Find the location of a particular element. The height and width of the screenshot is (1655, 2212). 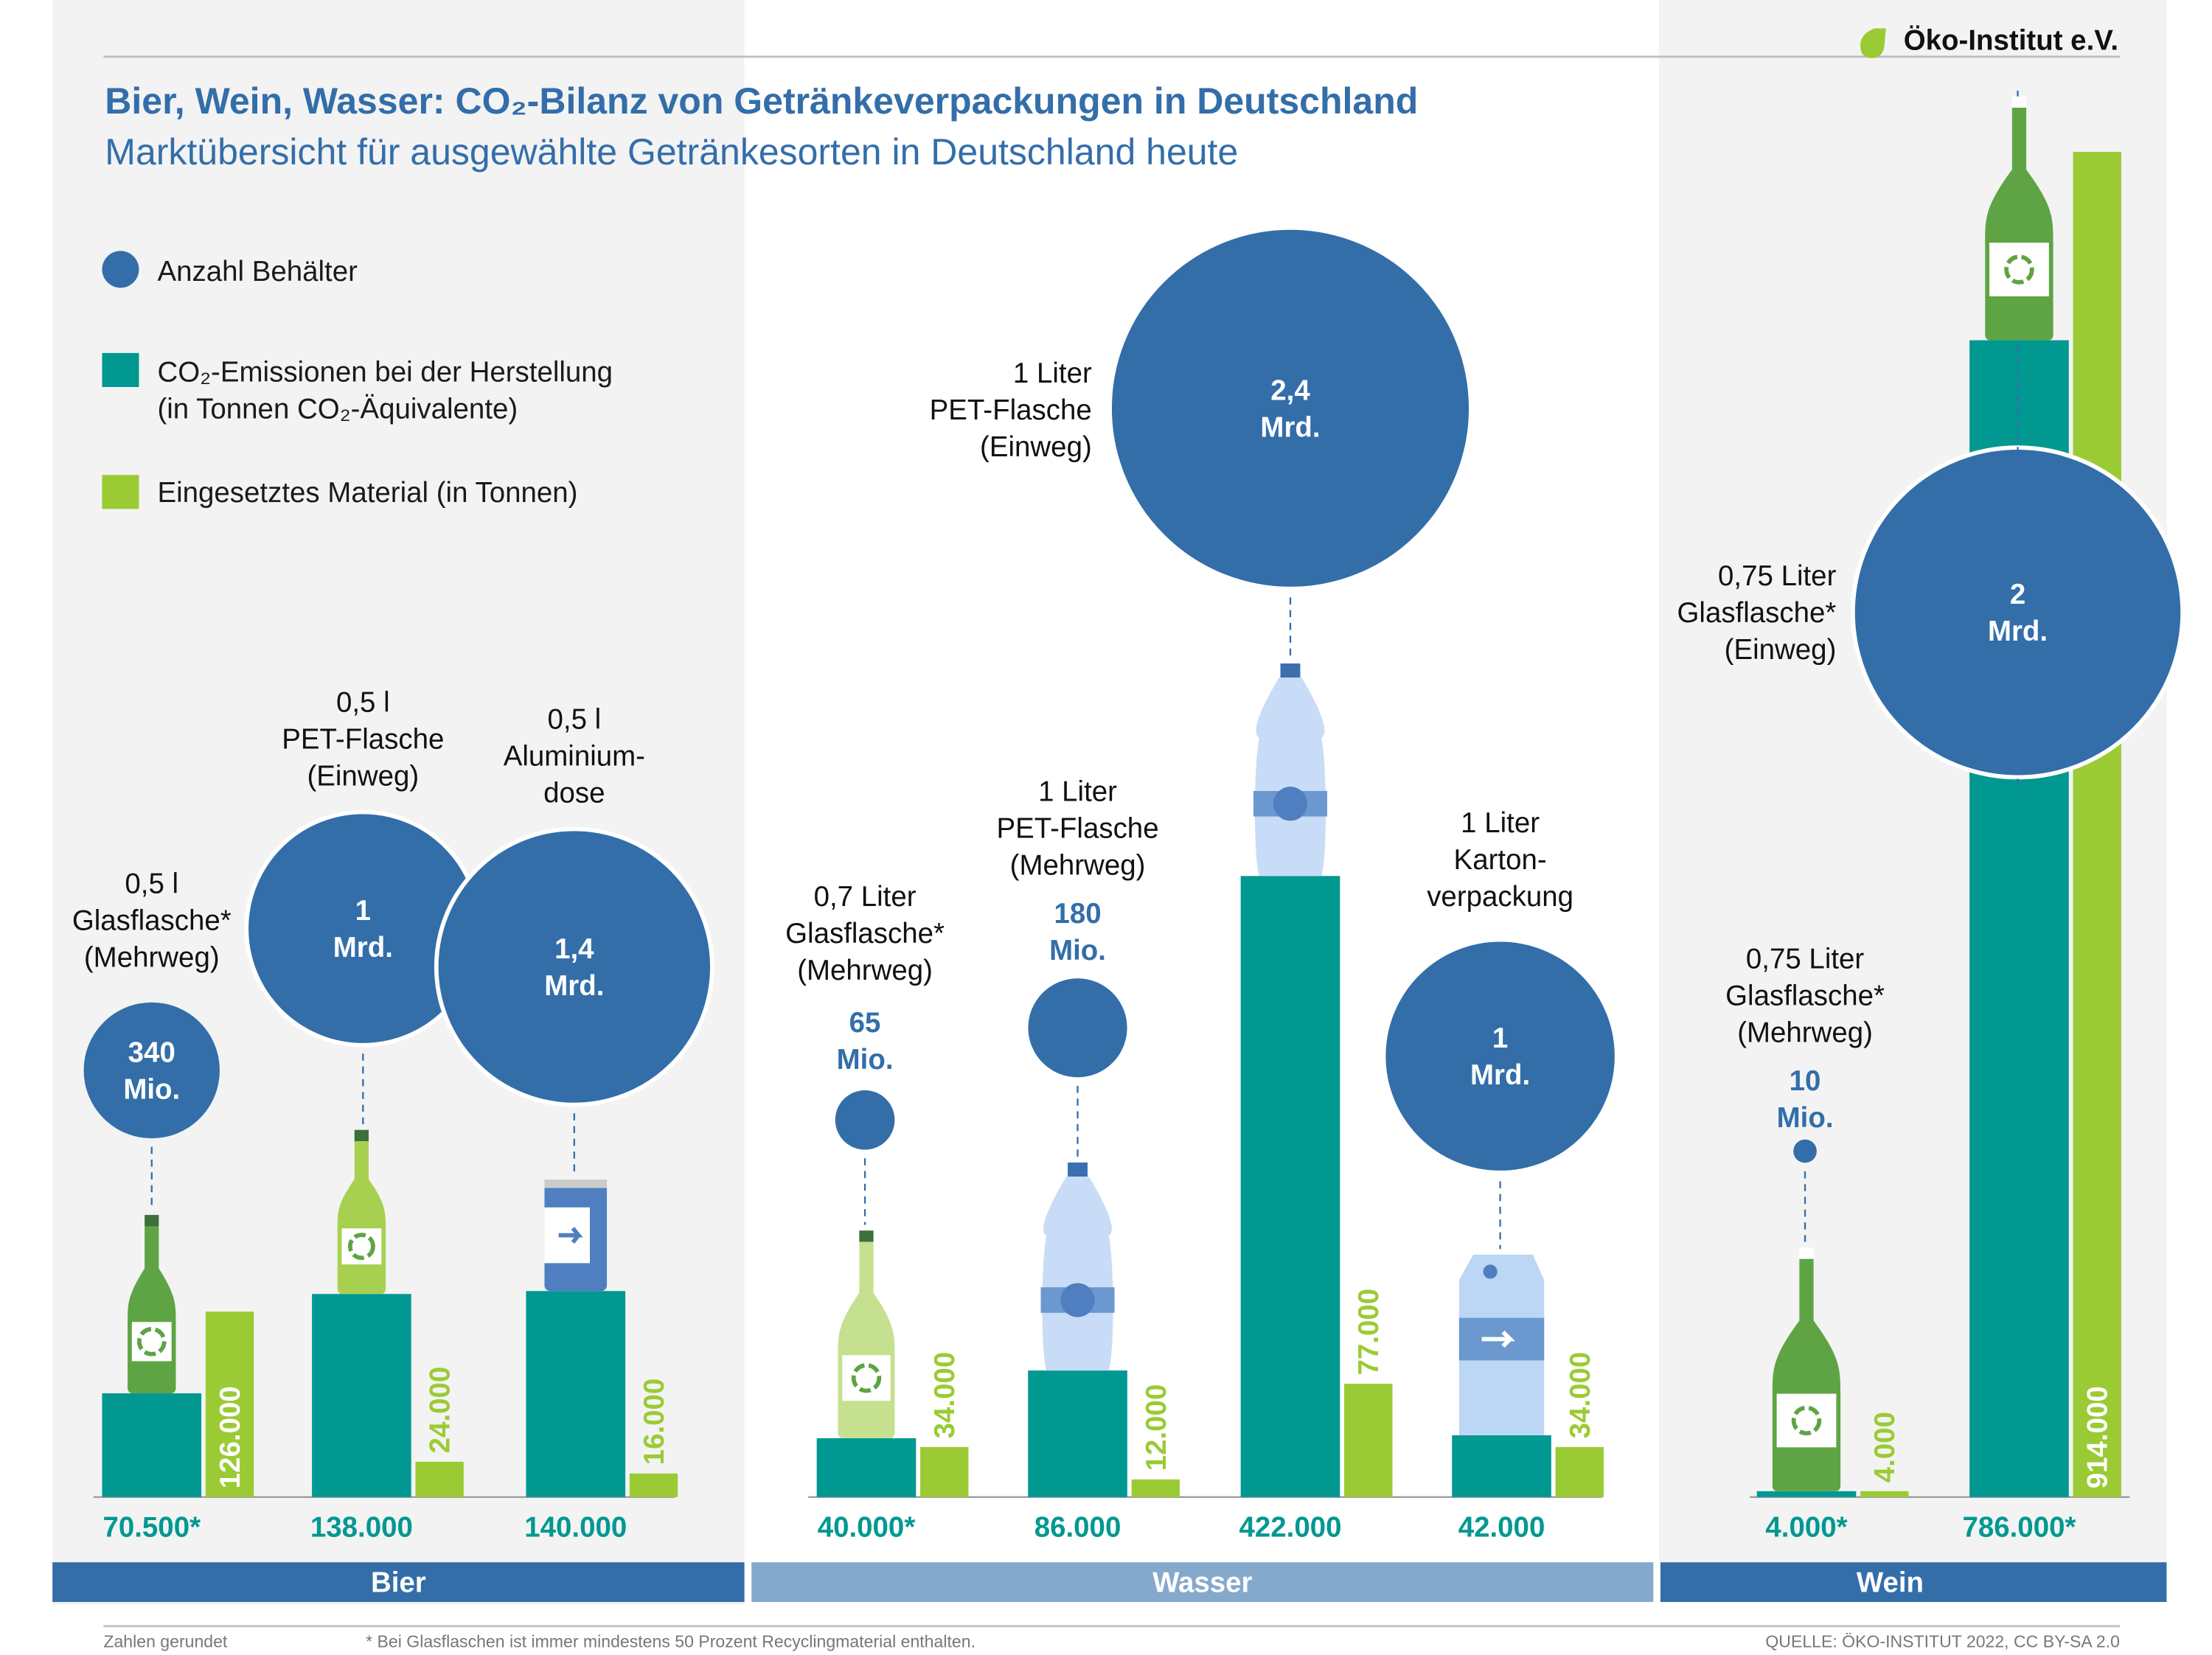

label-badge-icon is located at coordinates (1290, 804).